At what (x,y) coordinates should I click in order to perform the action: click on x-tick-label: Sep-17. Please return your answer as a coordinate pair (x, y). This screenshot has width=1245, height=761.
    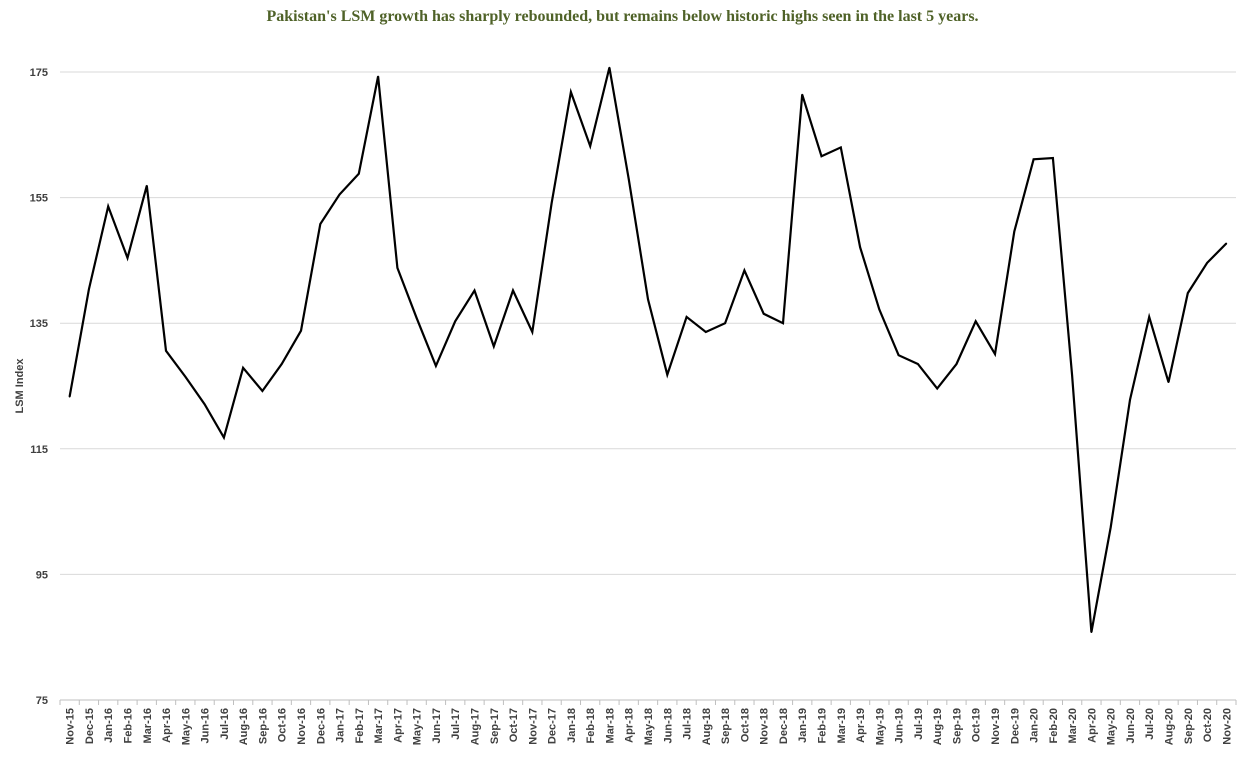
    Looking at the image, I should click on (495, 726).